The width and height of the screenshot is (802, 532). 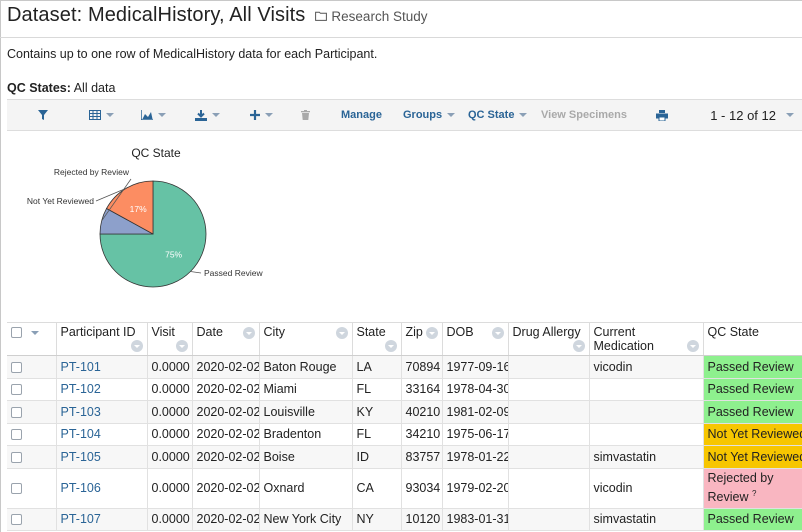 I want to click on column-header-current-medication: Current Medication, so click(x=646, y=339).